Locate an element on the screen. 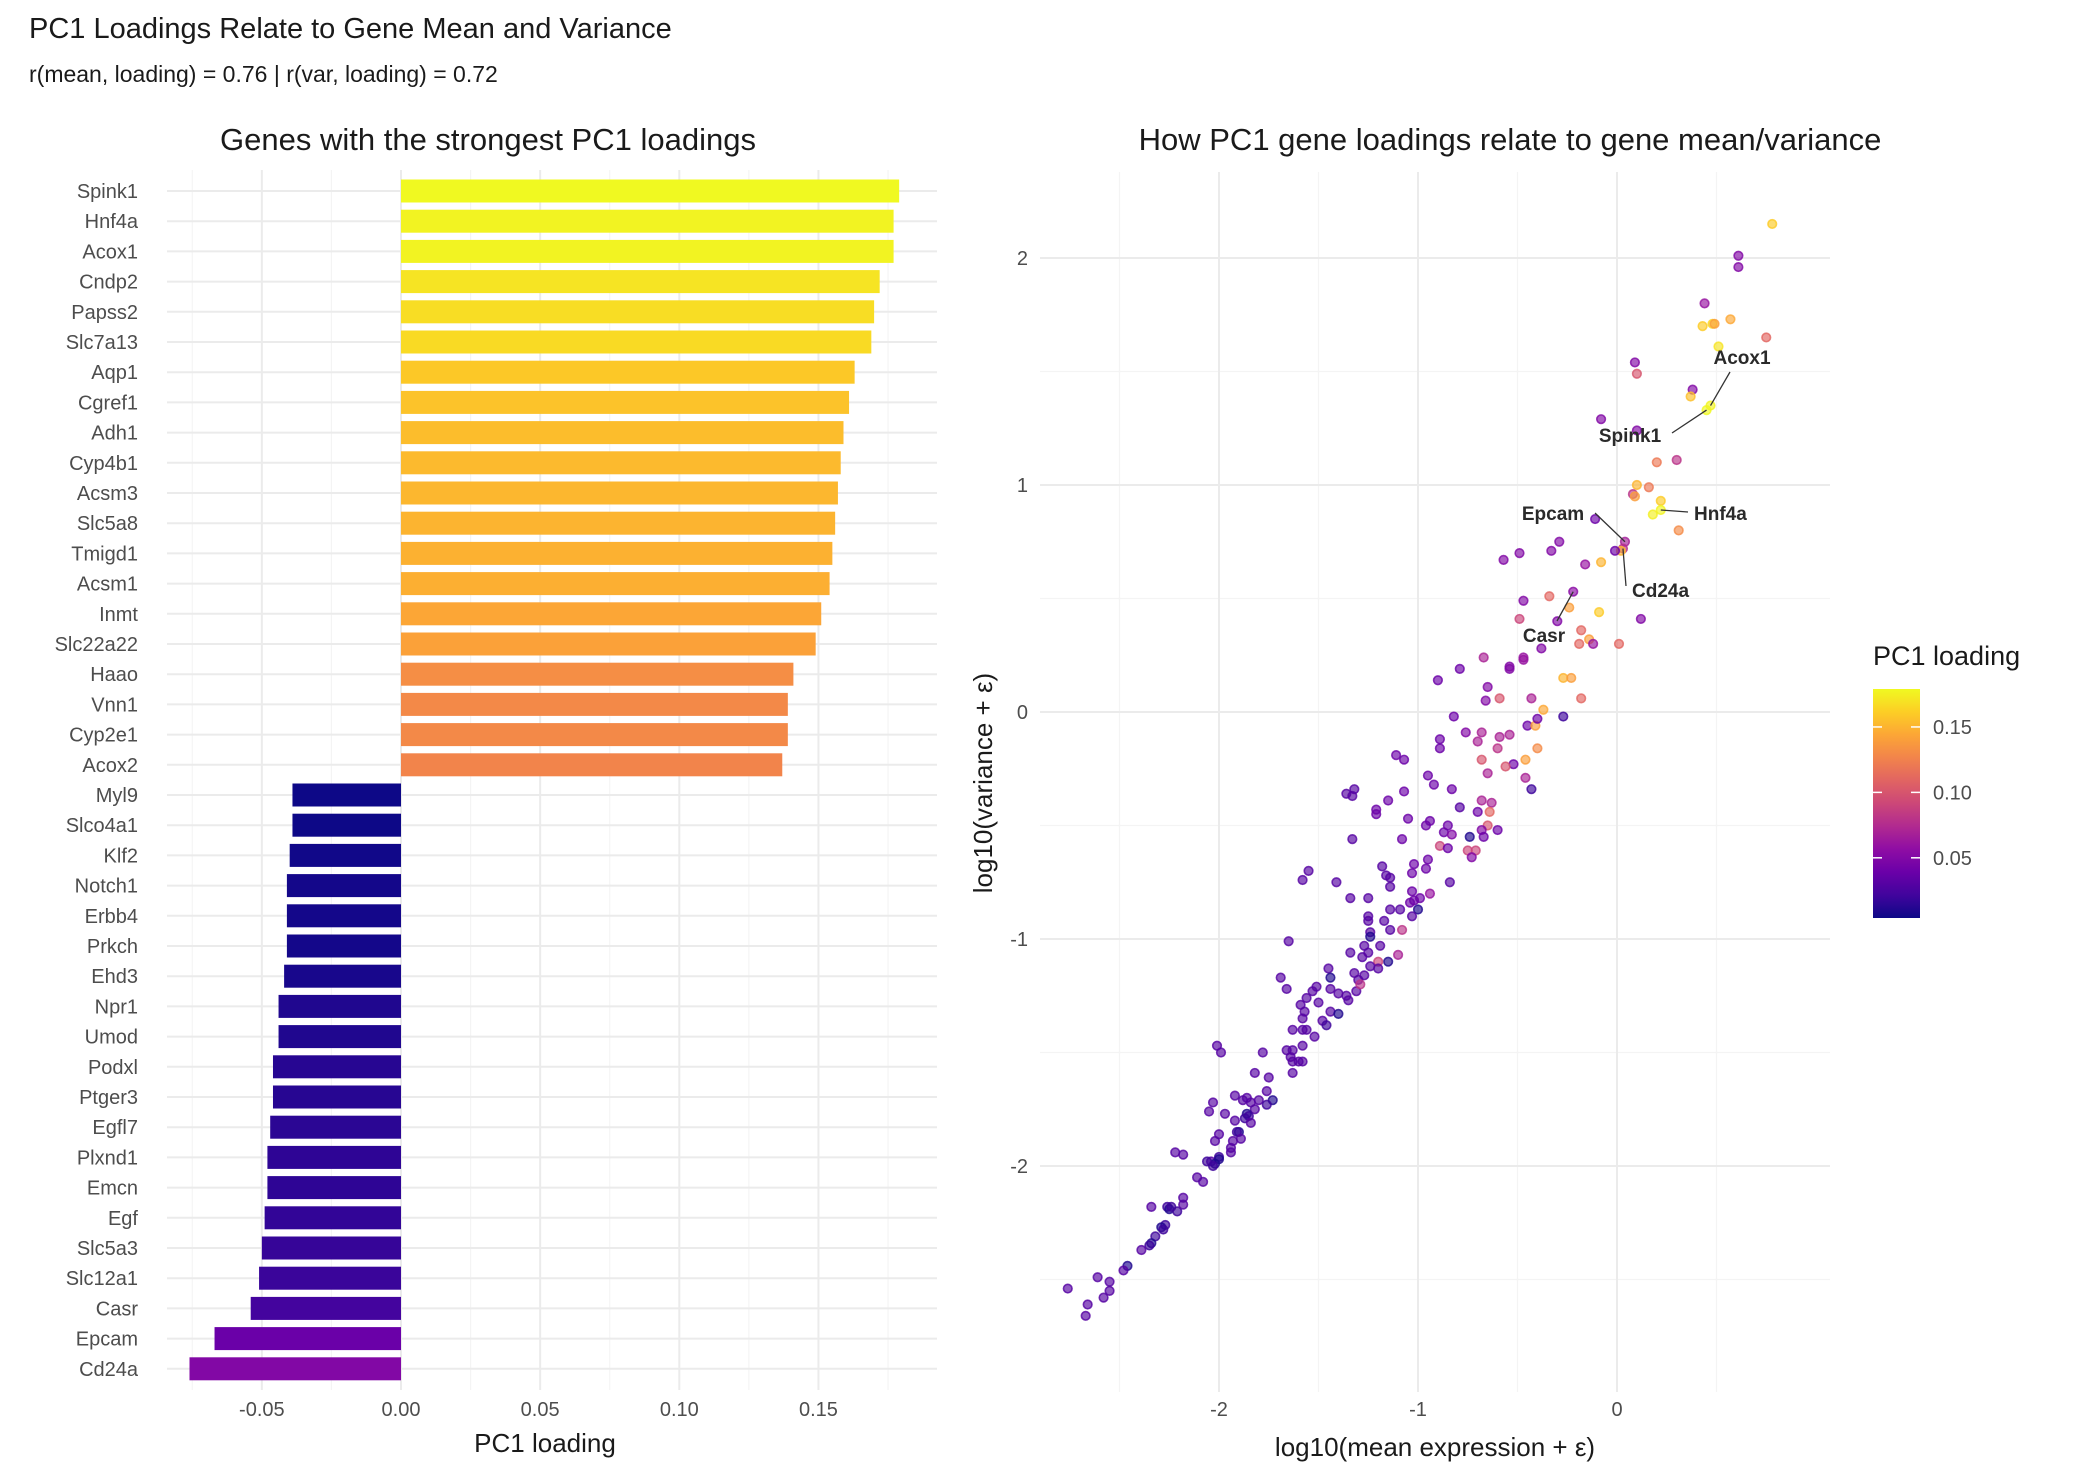 The image size is (2074, 1483). y-tick-label: -2 is located at coordinates (1019, 1167).